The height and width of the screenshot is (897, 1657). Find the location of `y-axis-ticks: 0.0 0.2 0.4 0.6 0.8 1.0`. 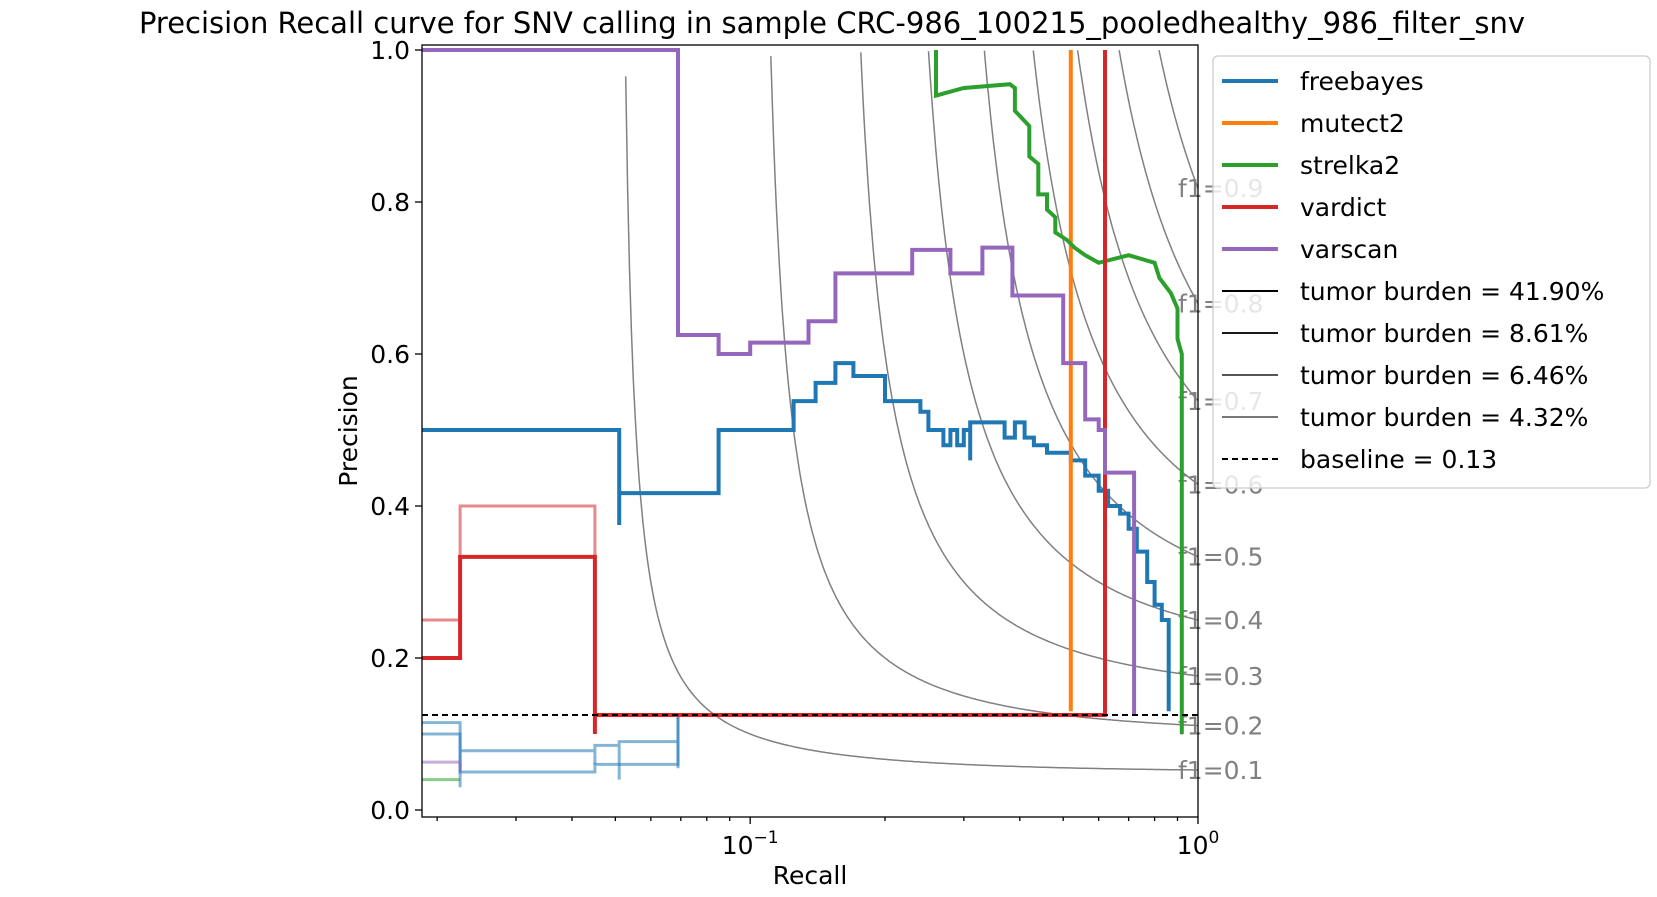

y-axis-ticks: 0.0 0.2 0.4 0.6 0.8 1.0 is located at coordinates (396, 430).